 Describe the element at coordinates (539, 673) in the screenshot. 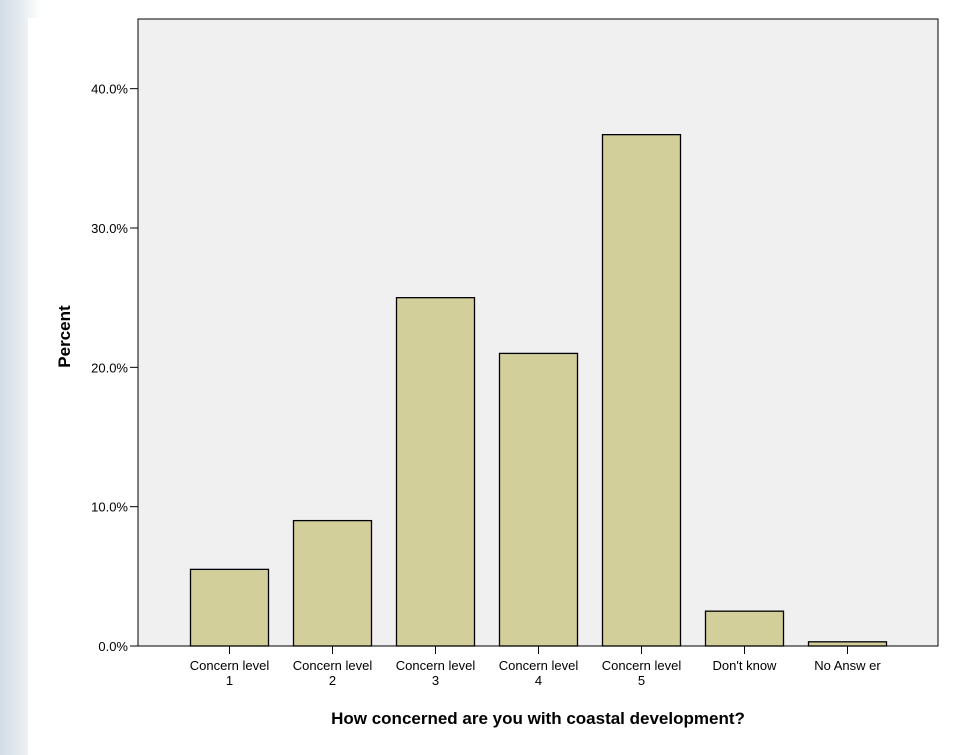

I see `x-tick-label: Concern level 4` at that location.